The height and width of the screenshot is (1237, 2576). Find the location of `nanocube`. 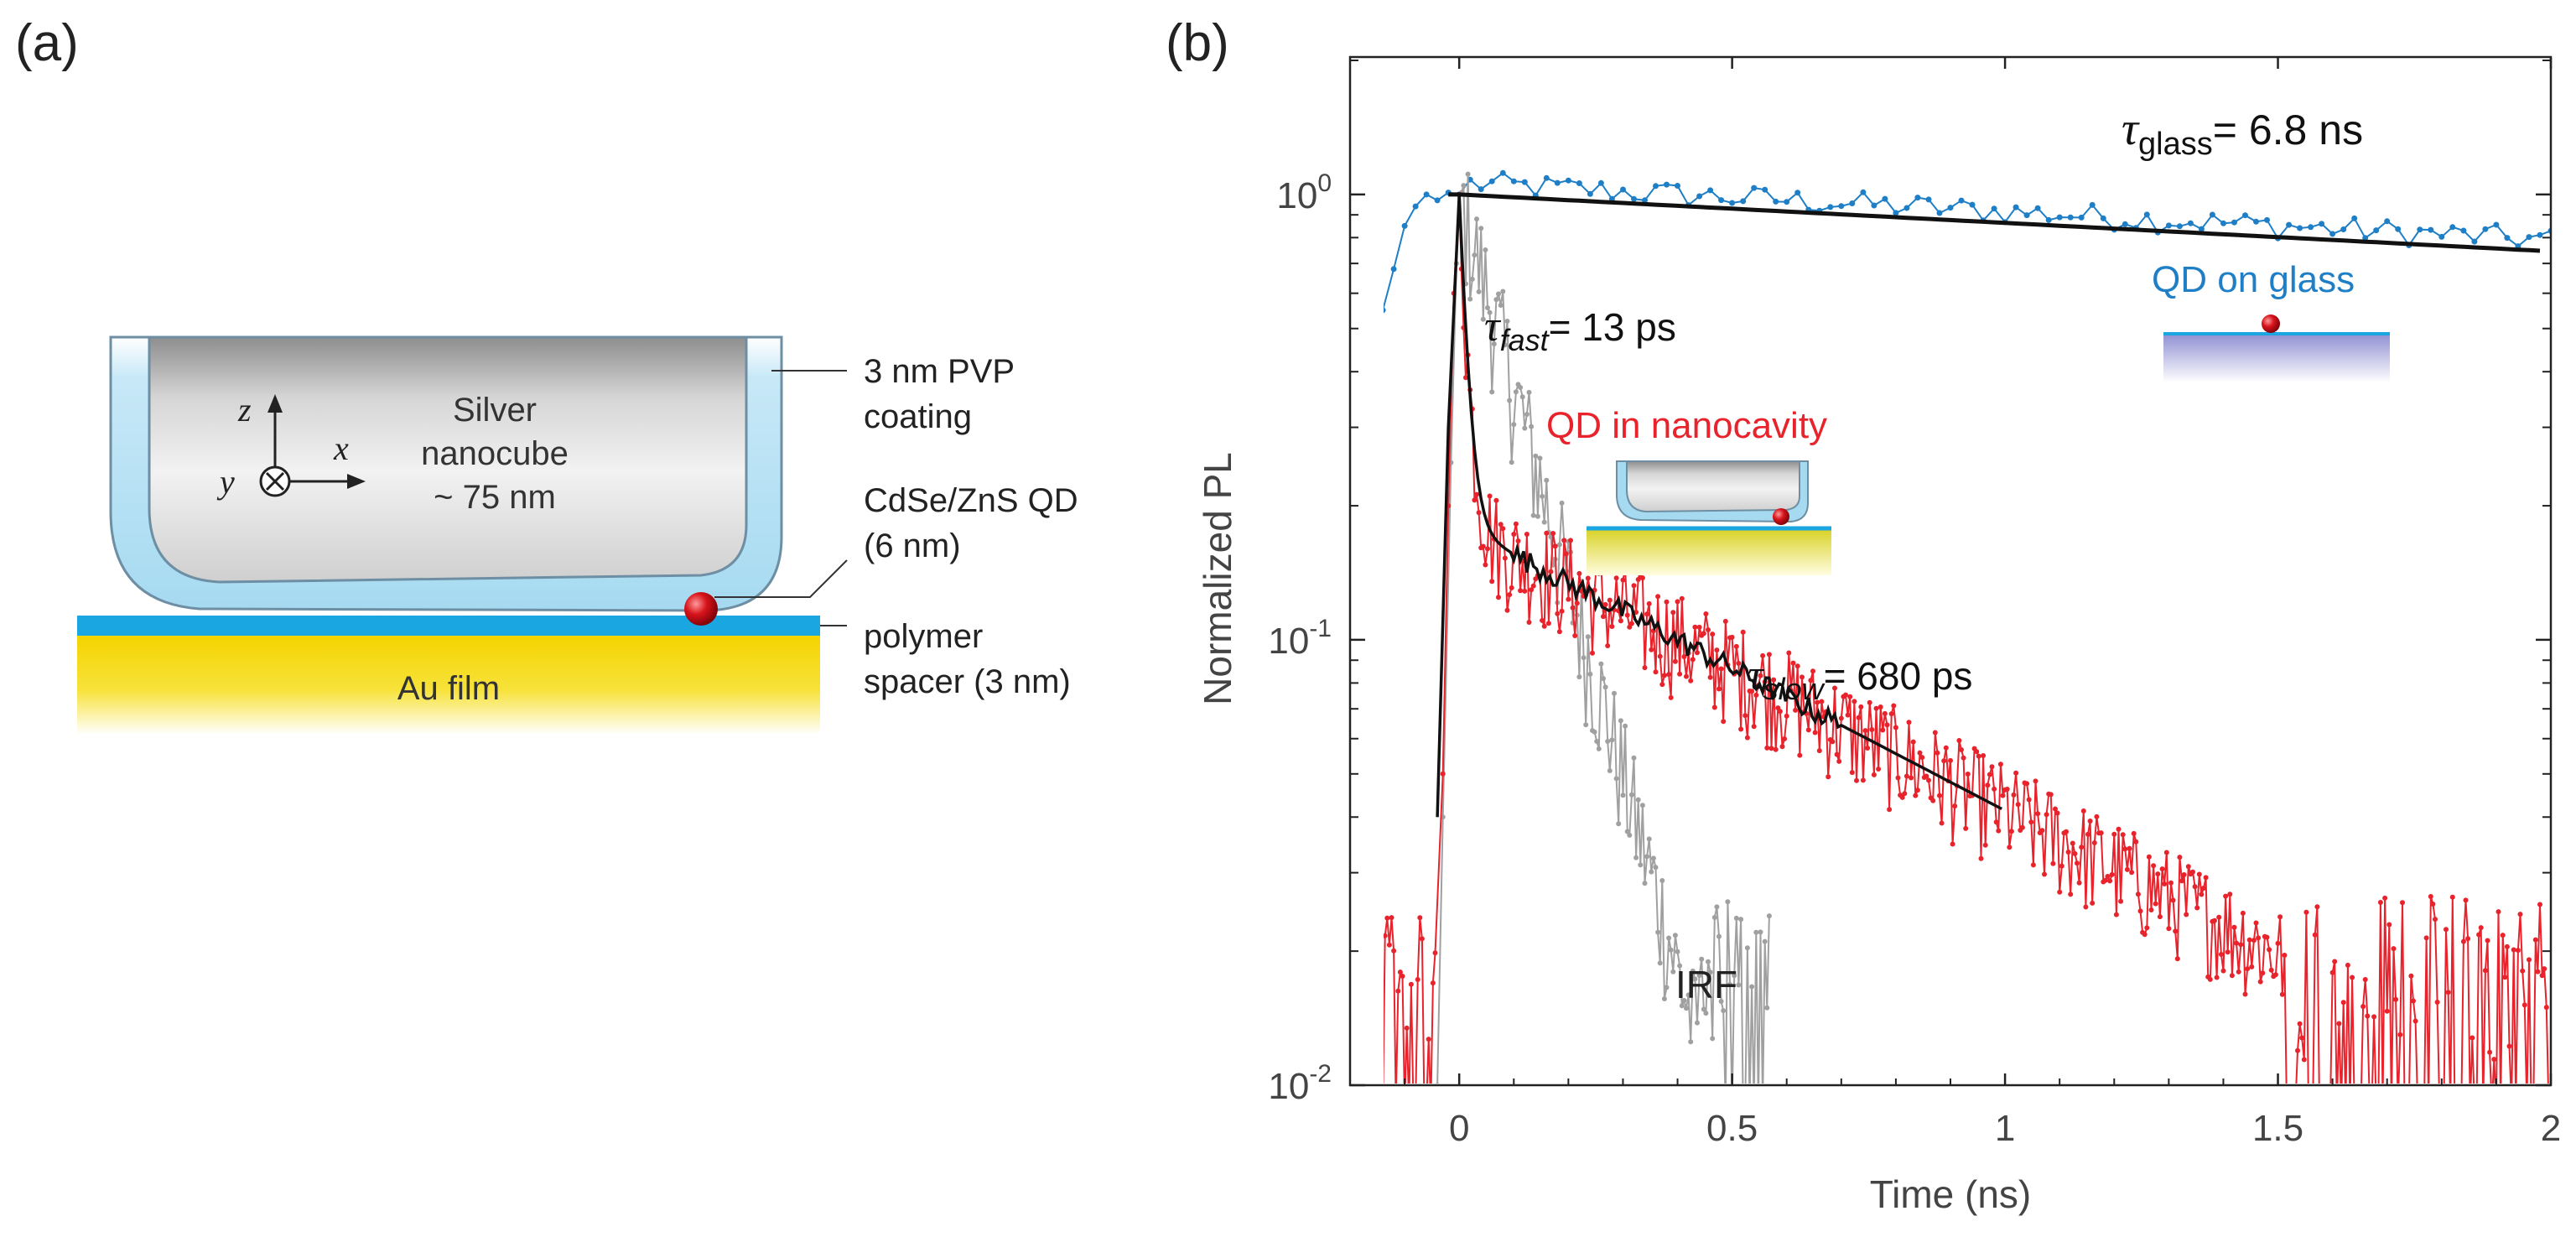

nanocube is located at coordinates (446, 473).